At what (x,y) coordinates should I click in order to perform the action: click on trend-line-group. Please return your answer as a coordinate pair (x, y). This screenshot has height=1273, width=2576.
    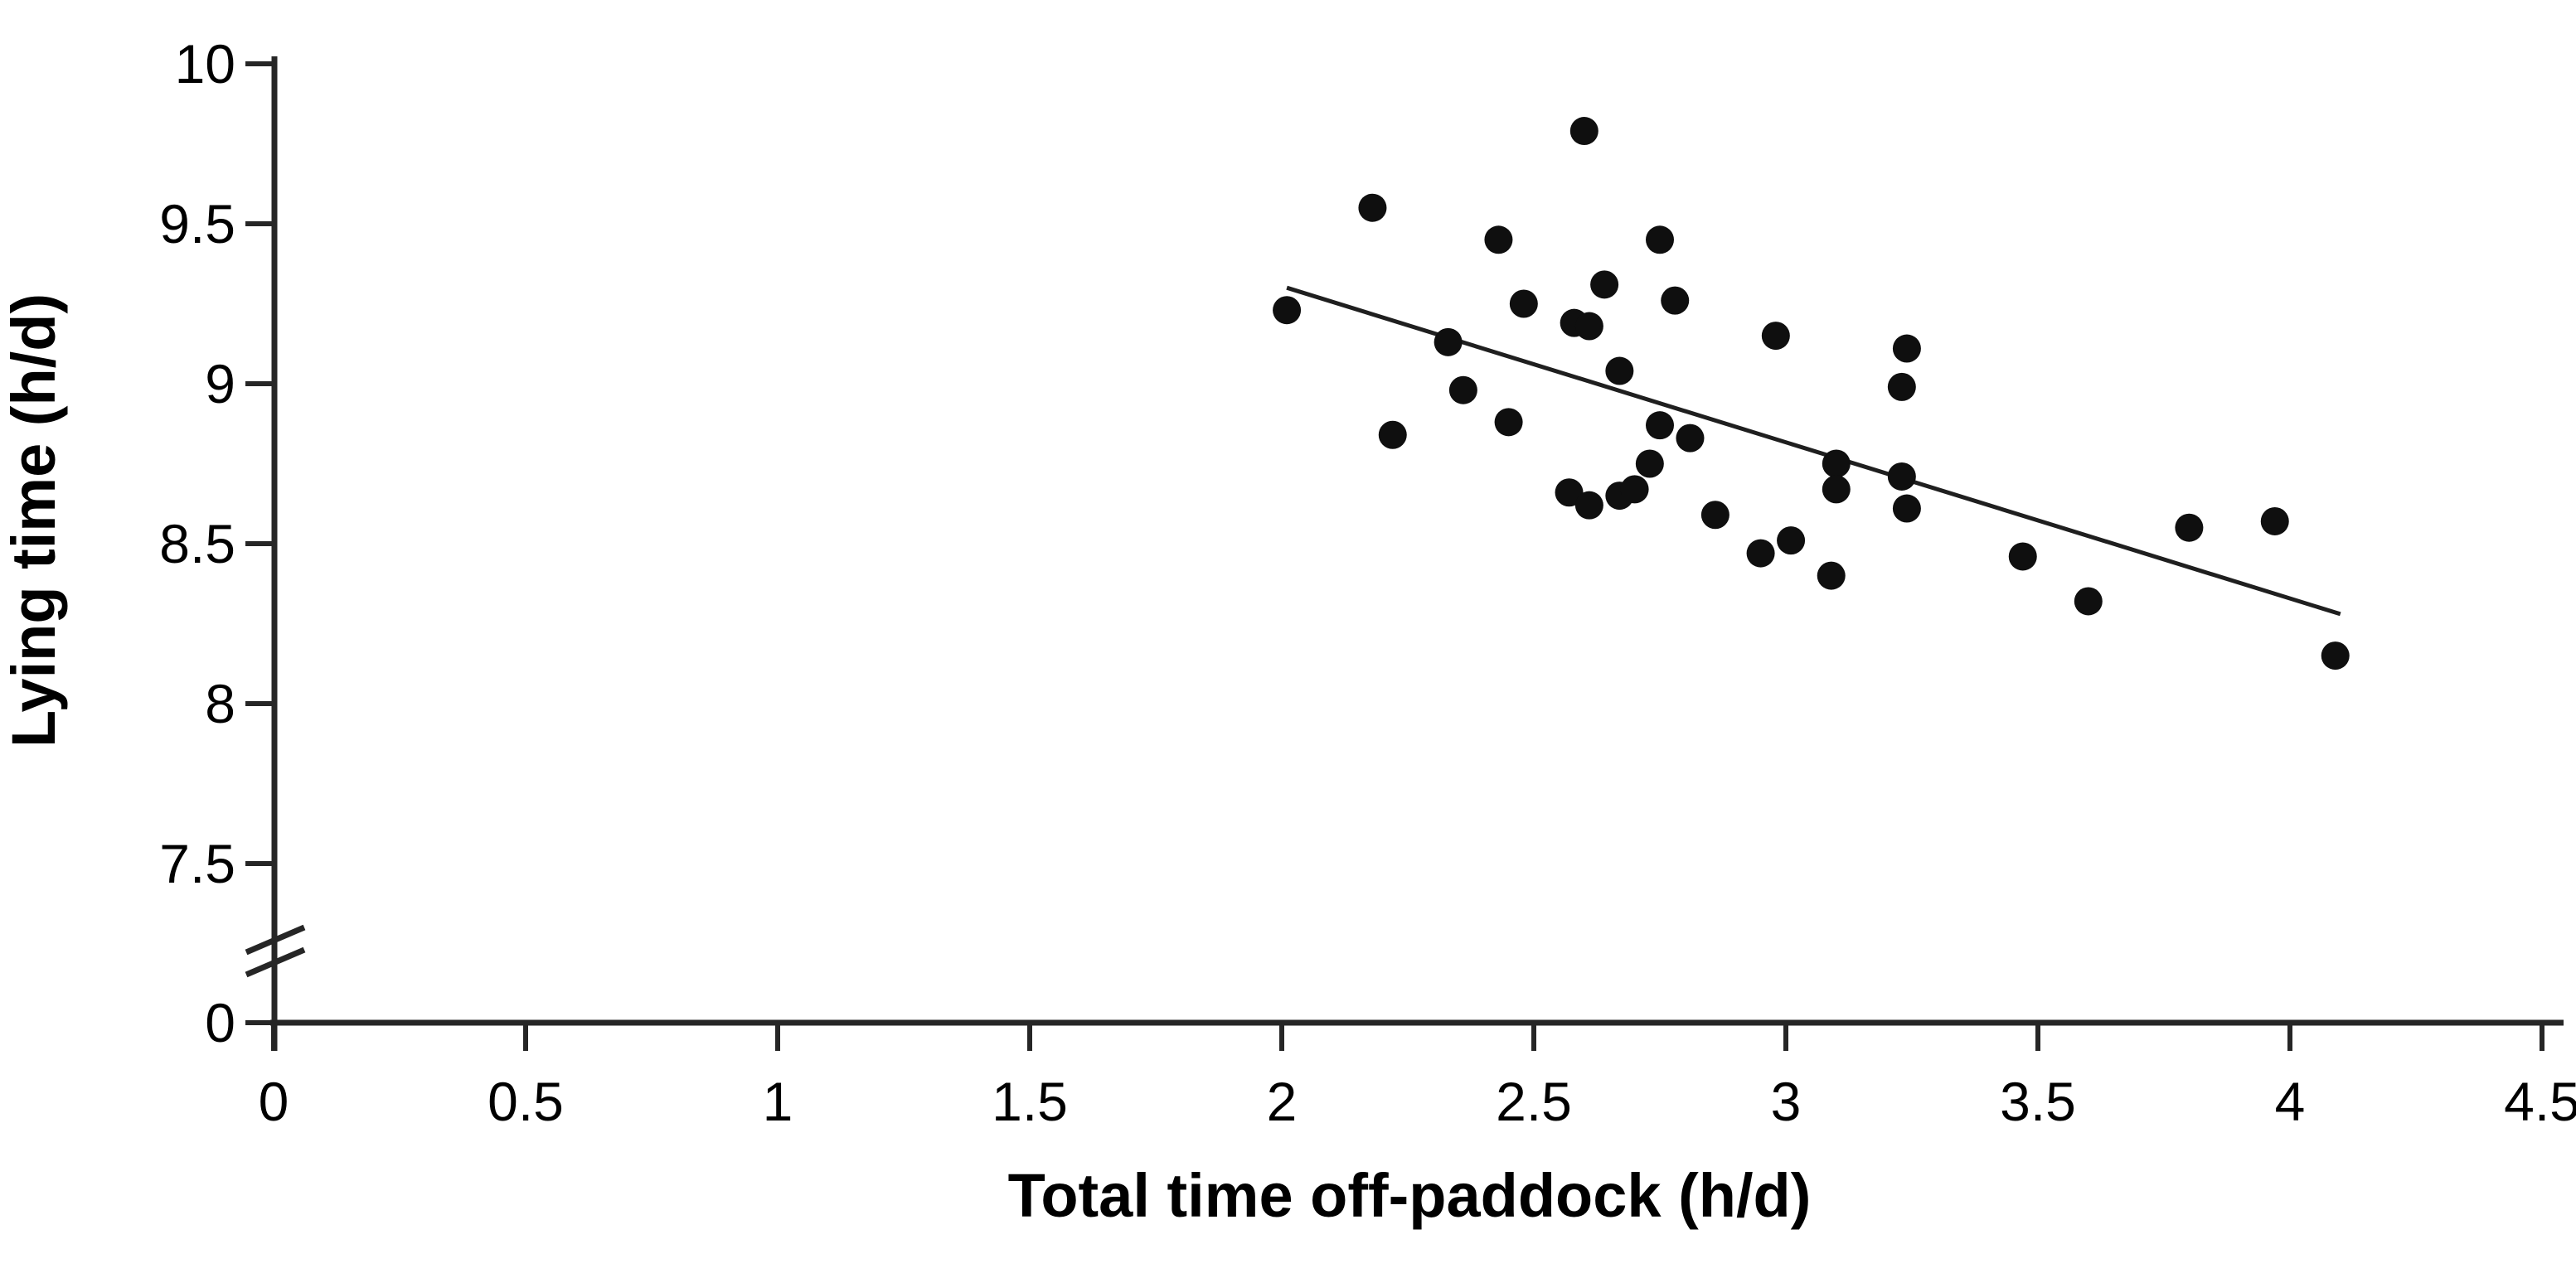
    Looking at the image, I should click on (1813, 451).